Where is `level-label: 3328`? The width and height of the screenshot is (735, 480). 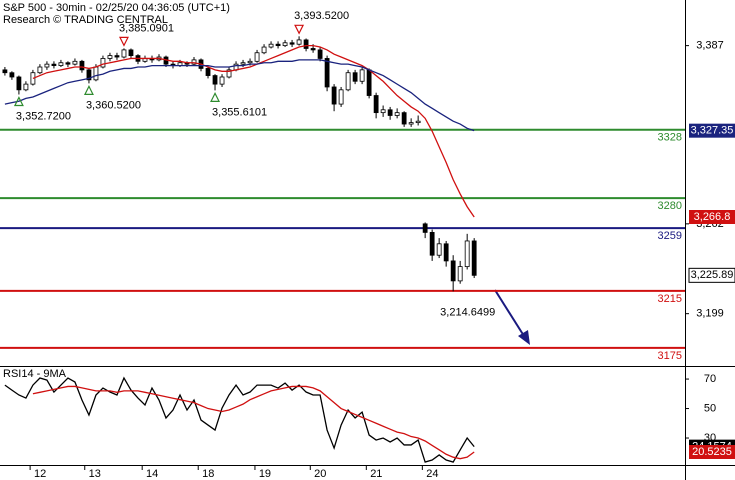 level-label: 3328 is located at coordinates (670, 138).